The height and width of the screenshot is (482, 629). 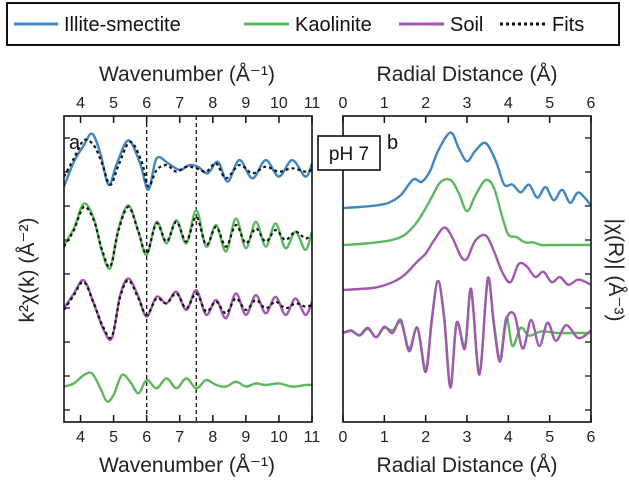 What do you see at coordinates (333, 25) in the screenshot?
I see `legend-label: Kaolinite` at bounding box center [333, 25].